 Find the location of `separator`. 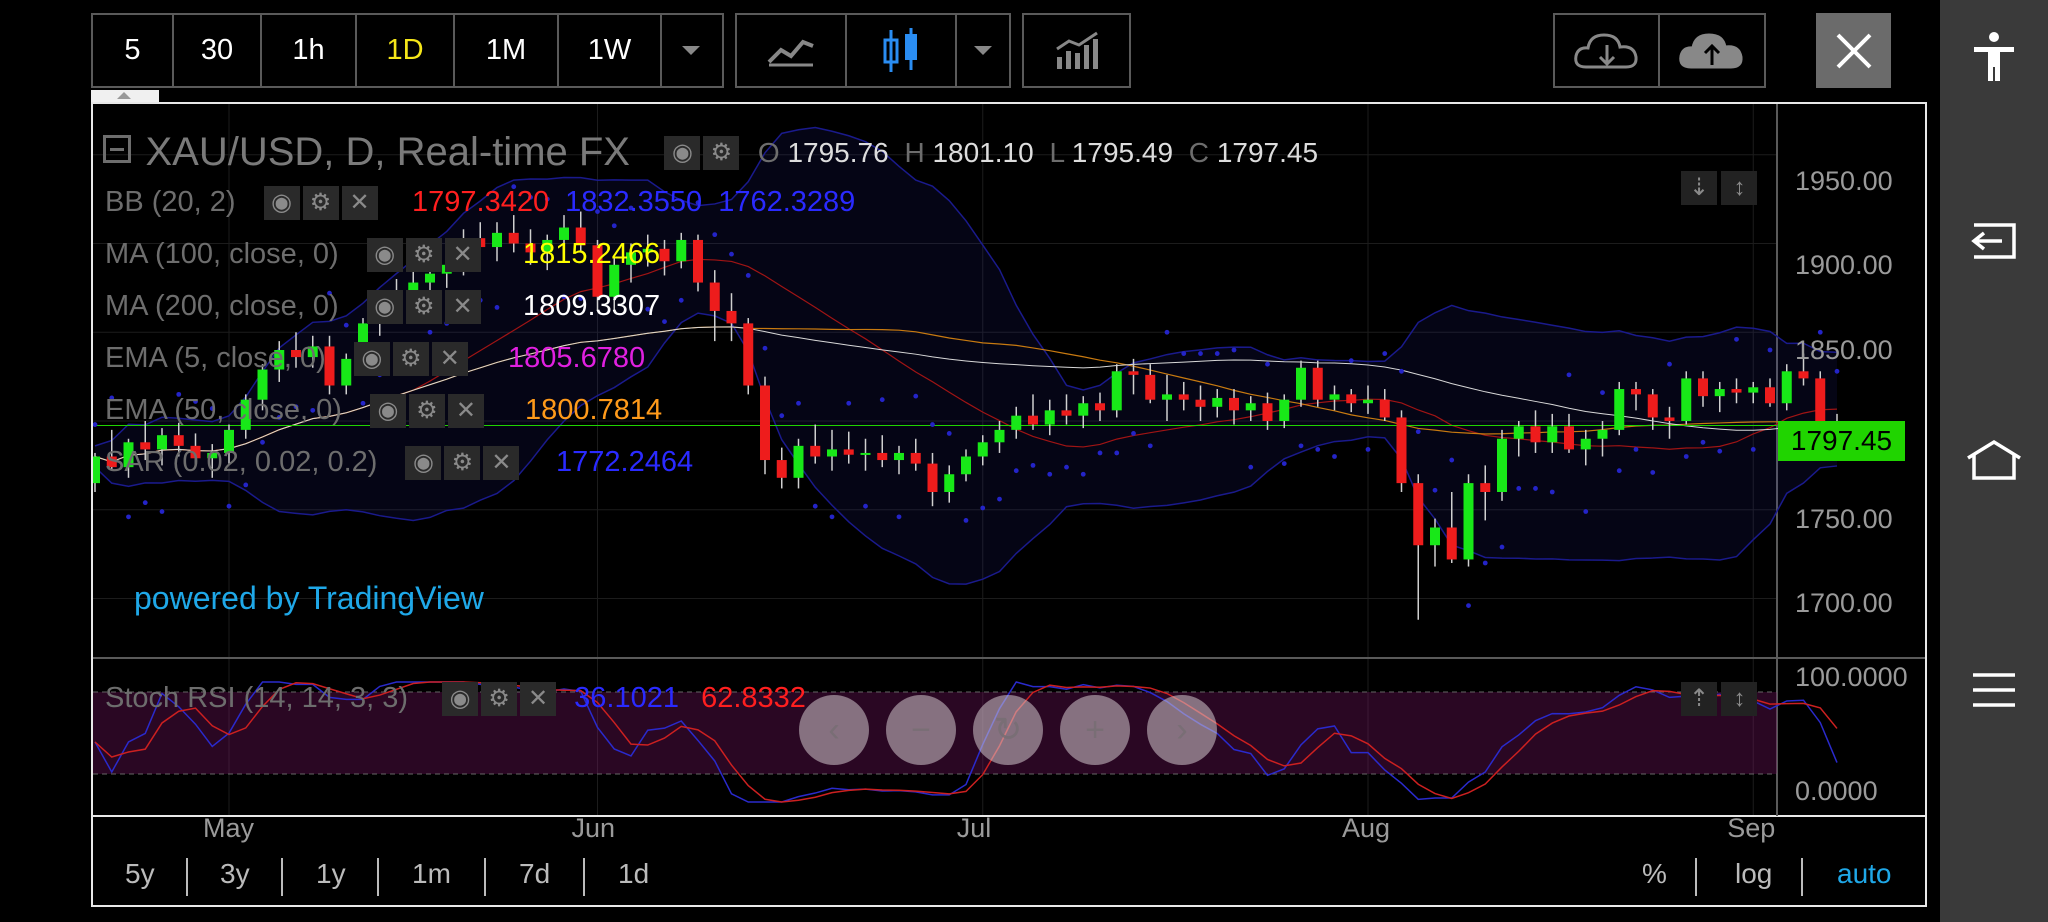

separator is located at coordinates (485, 877).